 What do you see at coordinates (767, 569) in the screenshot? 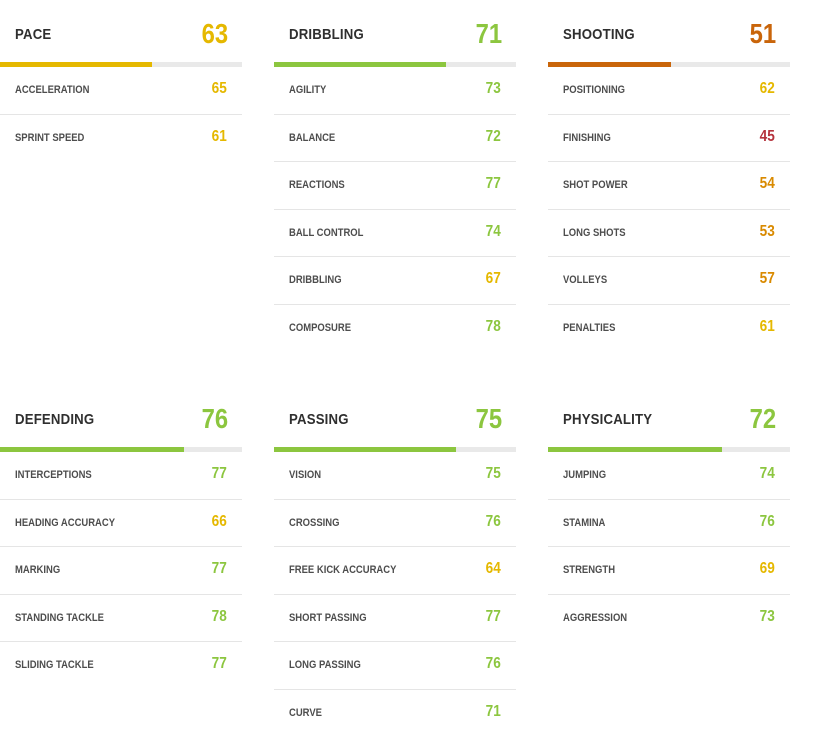
I see `stat-value: 69` at bounding box center [767, 569].